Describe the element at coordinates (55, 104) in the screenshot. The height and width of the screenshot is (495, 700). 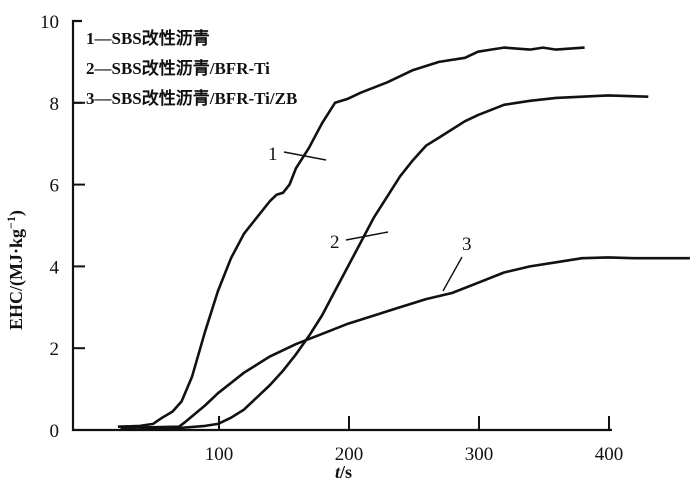
I see `y-tick-label: 8` at that location.